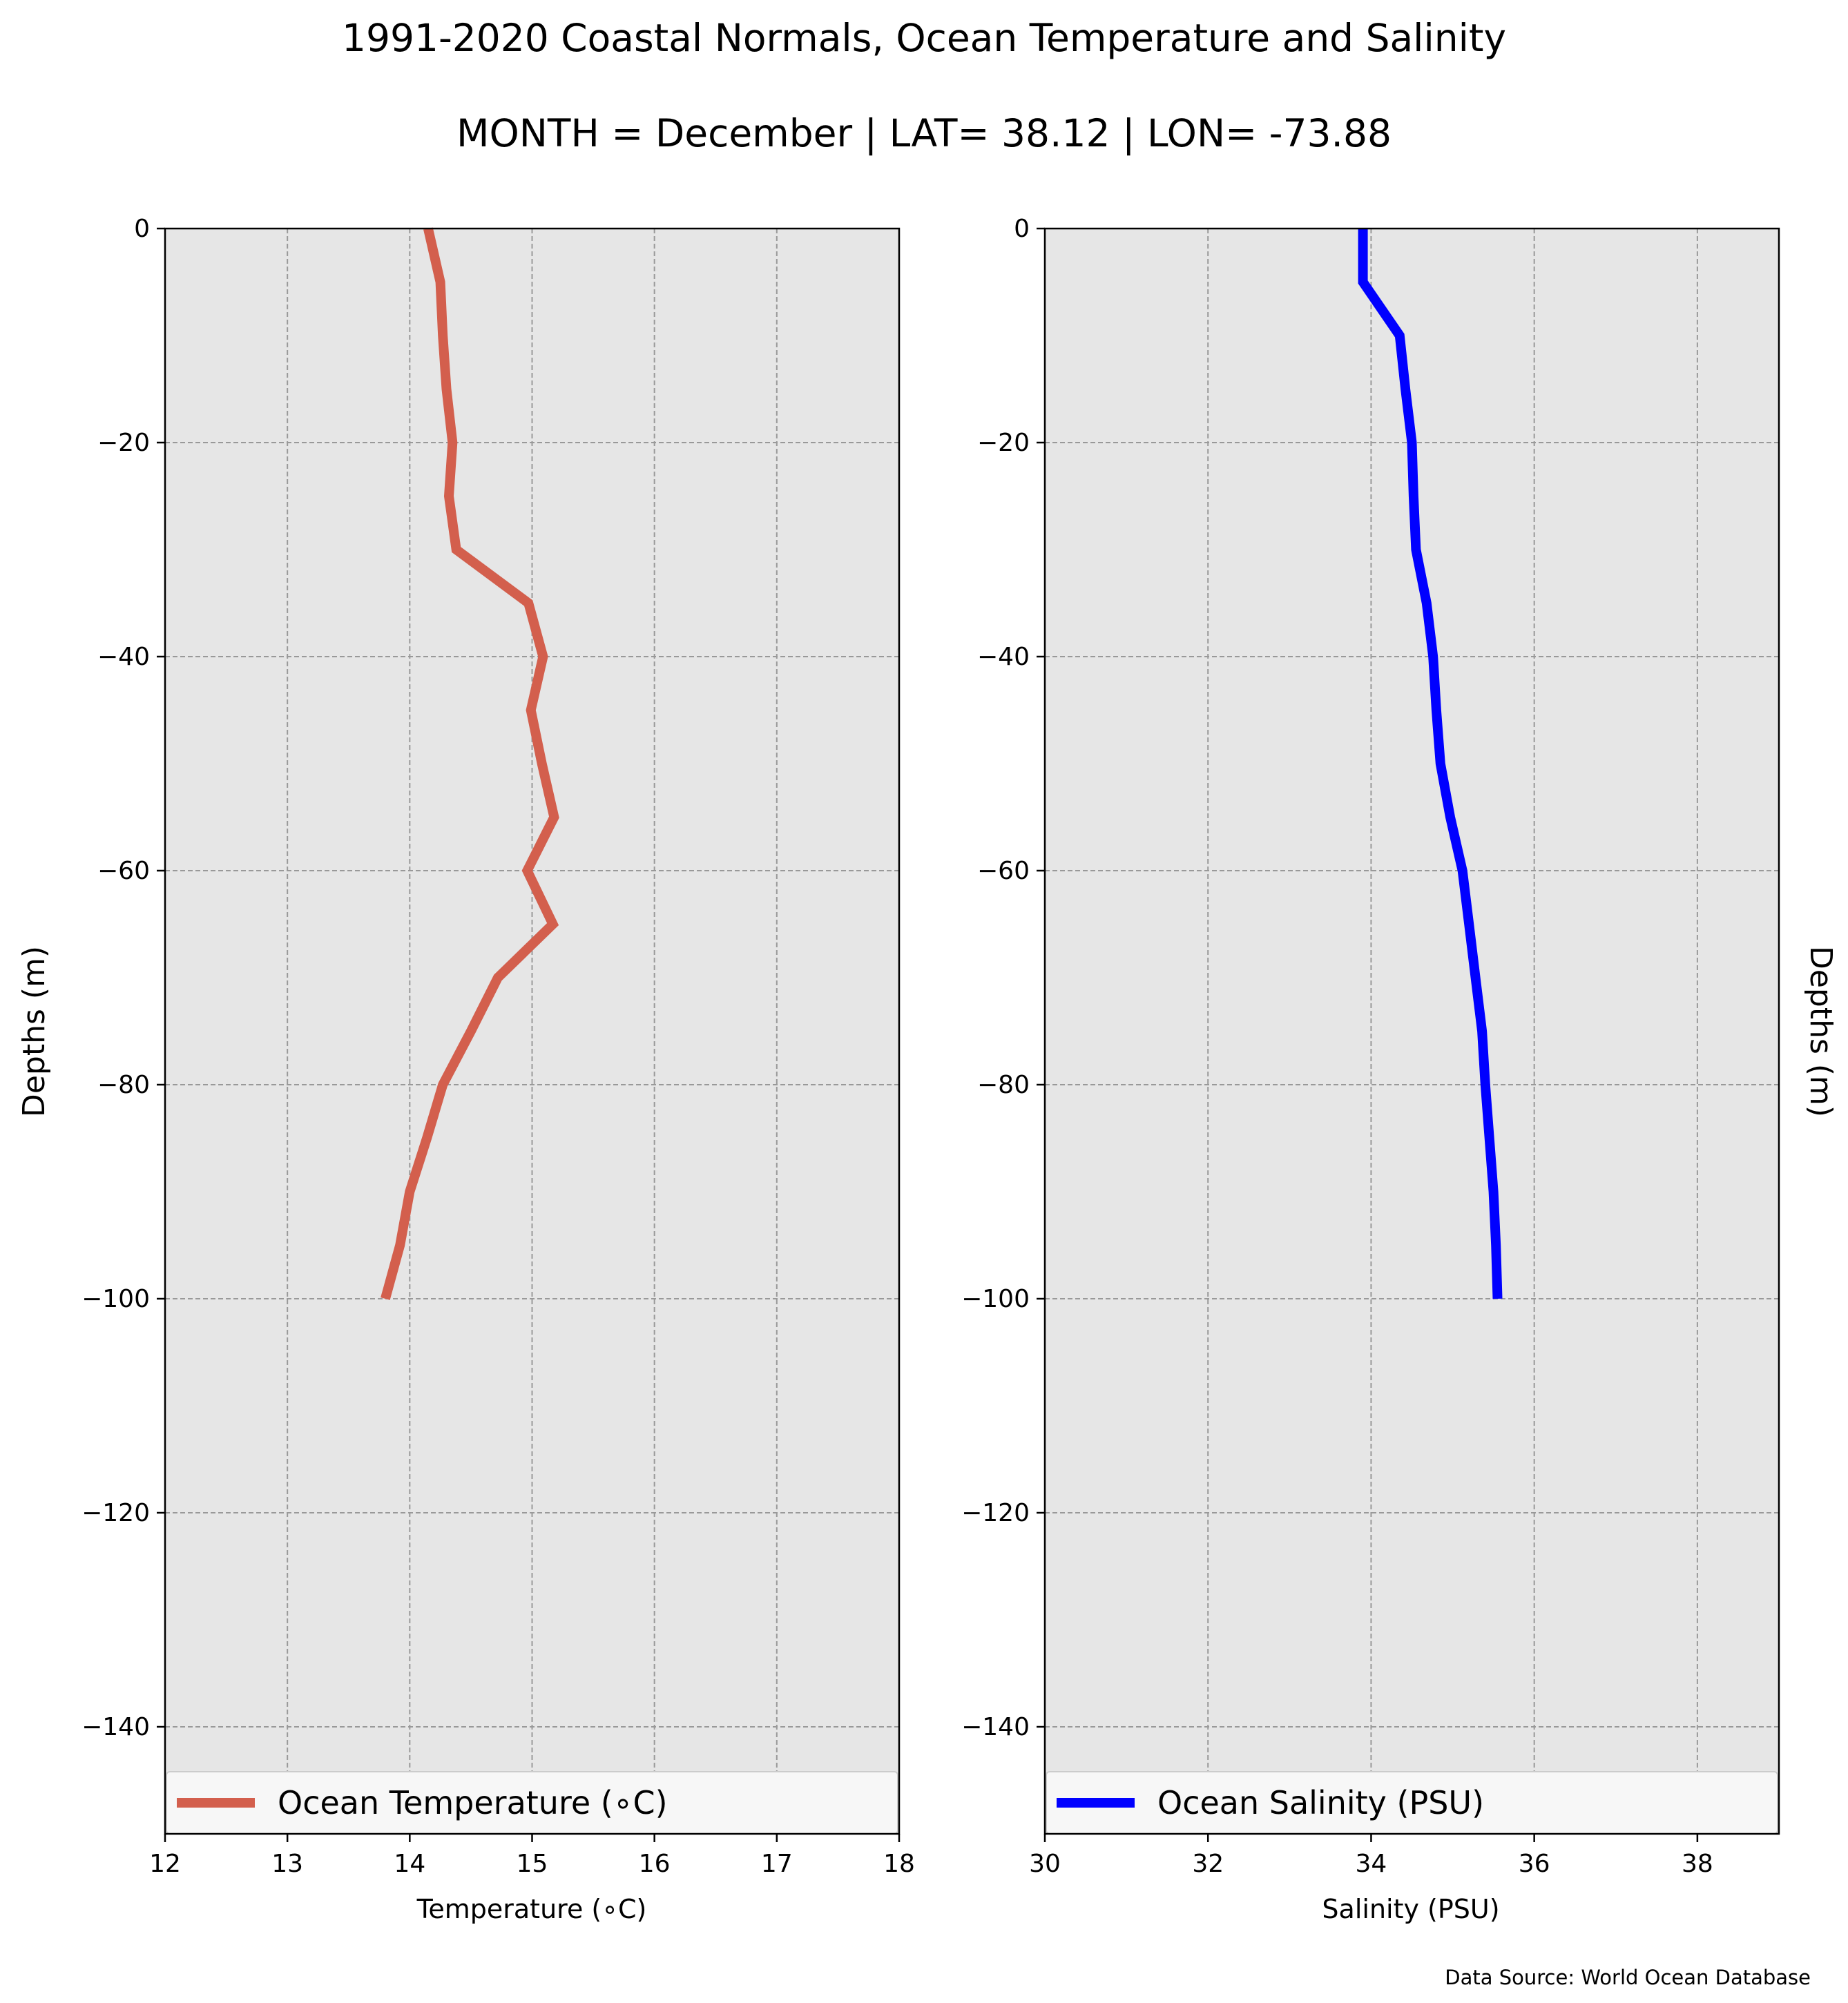  I want to click on salinity-xtick-label: 30, so click(1045, 1864).